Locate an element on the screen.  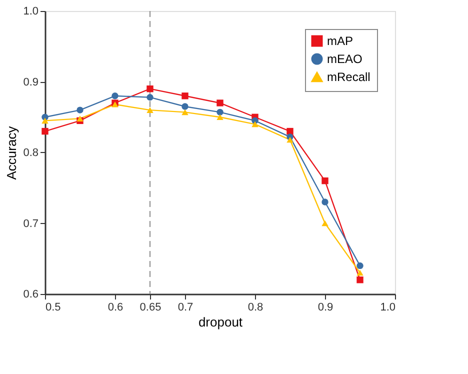
y-tick-label: 1.0 is located at coordinates (30, 12).